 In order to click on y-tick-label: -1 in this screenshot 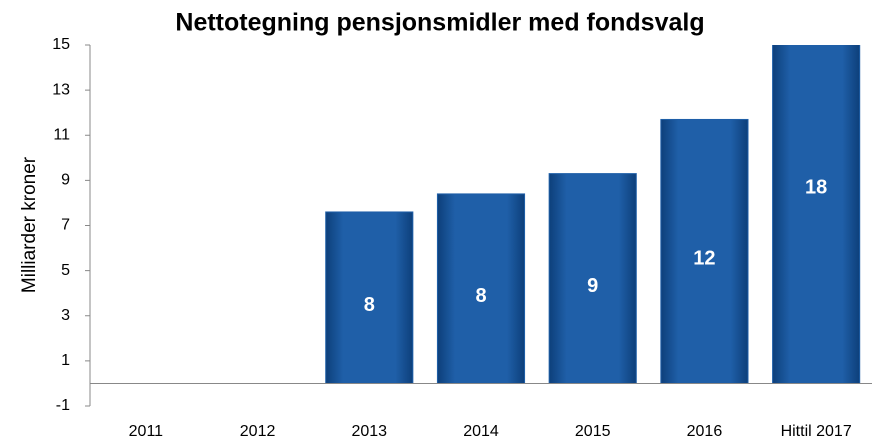, I will do `click(63, 405)`.